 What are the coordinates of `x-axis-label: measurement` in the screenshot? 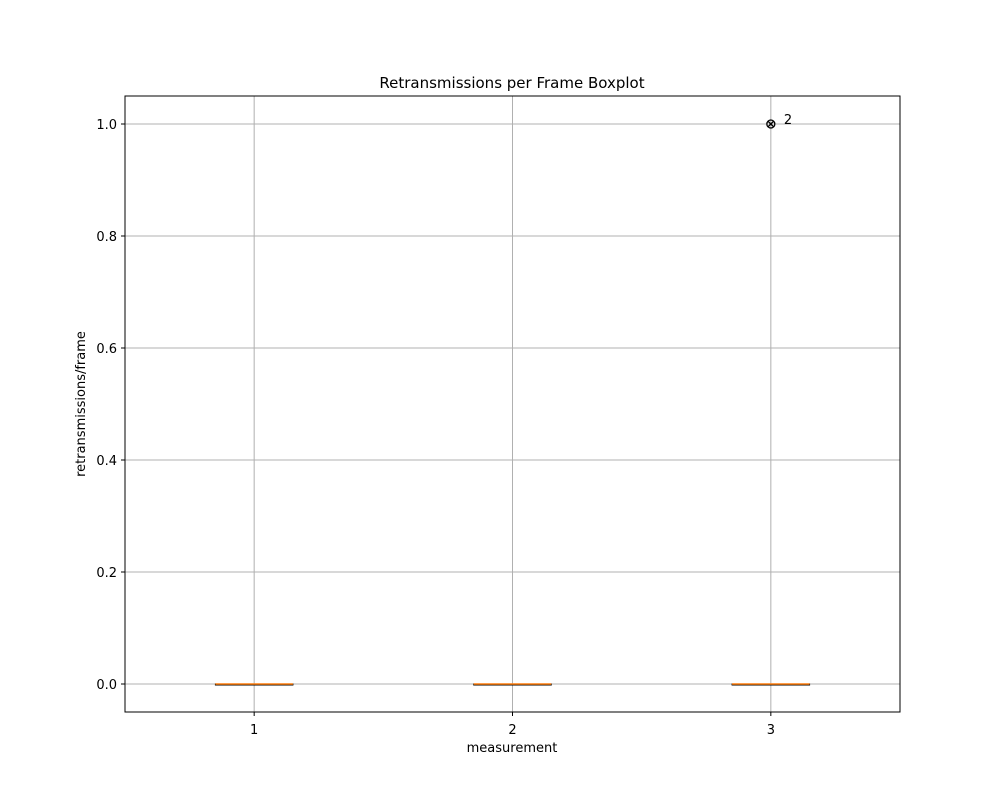 It's located at (512, 748).